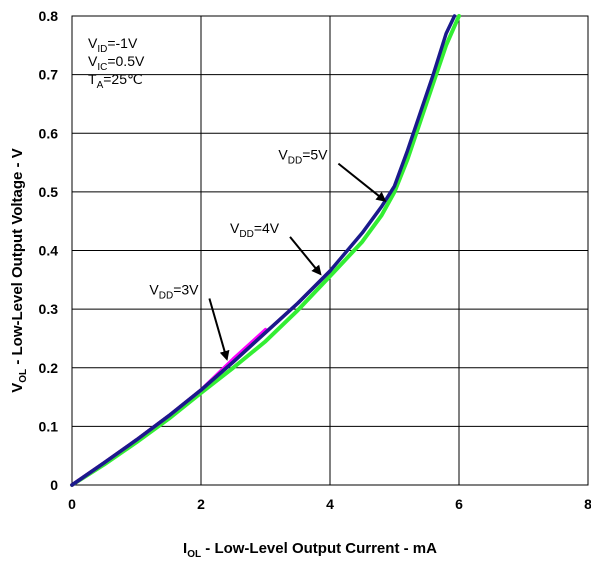  I want to click on condition-text: TA=25℃, so click(115, 81).